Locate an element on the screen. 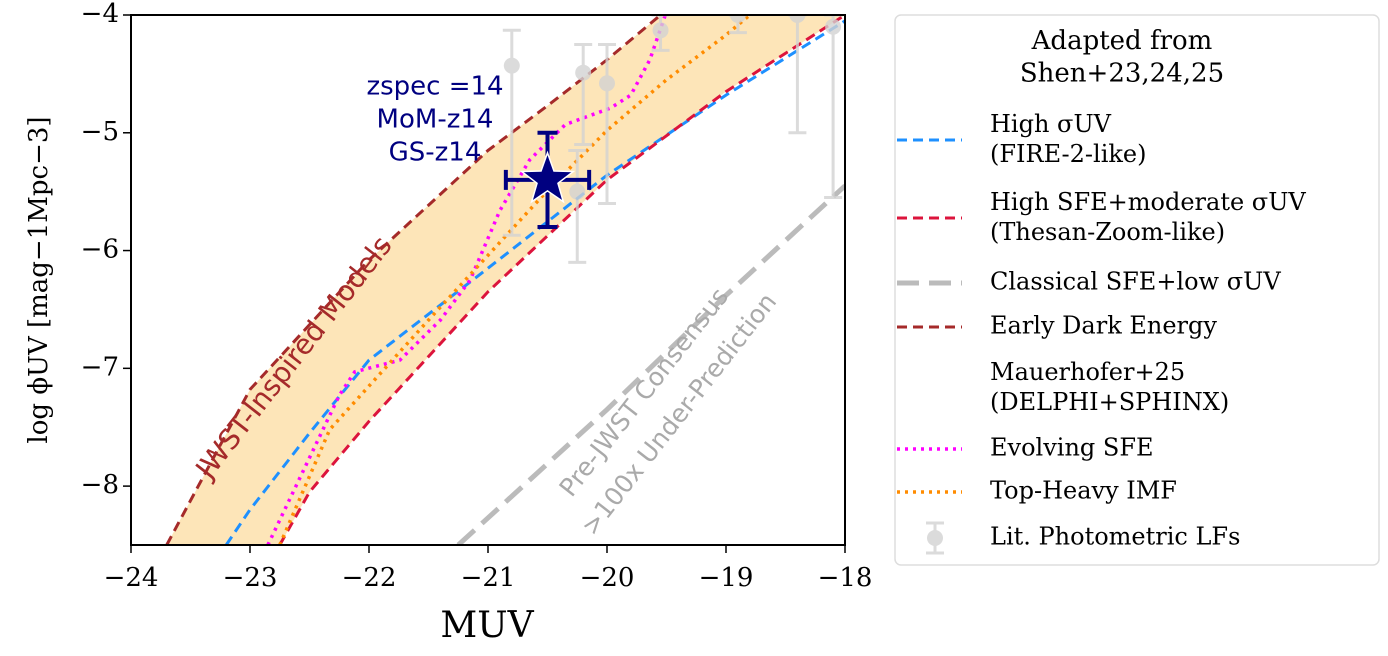 Image resolution: width=1388 pixels, height=656 pixels. legend-label: Classical SFE+low σUV is located at coordinates (1135, 282).